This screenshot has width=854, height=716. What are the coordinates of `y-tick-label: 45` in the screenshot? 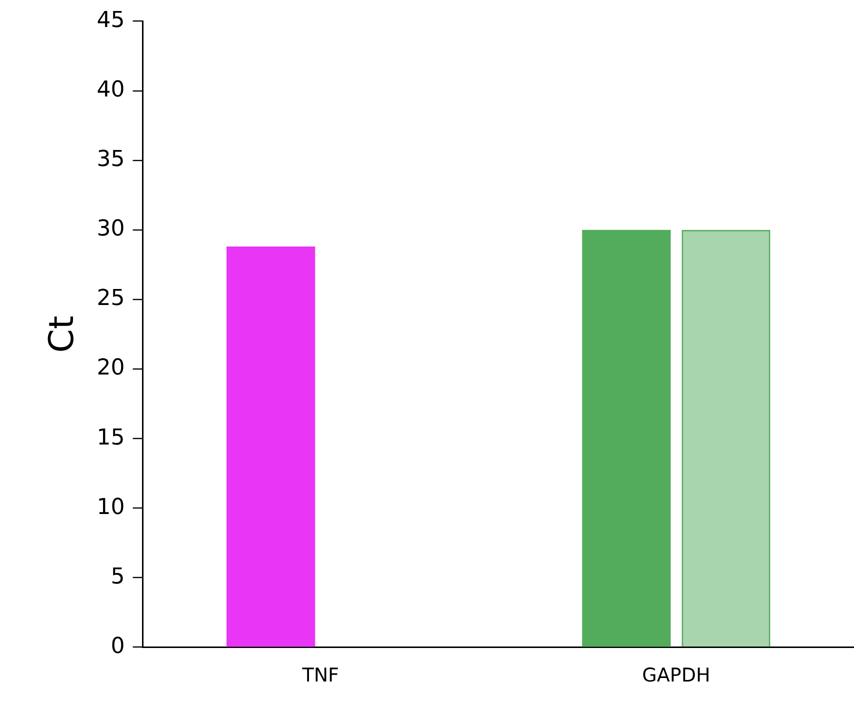 It's located at (110, 20).